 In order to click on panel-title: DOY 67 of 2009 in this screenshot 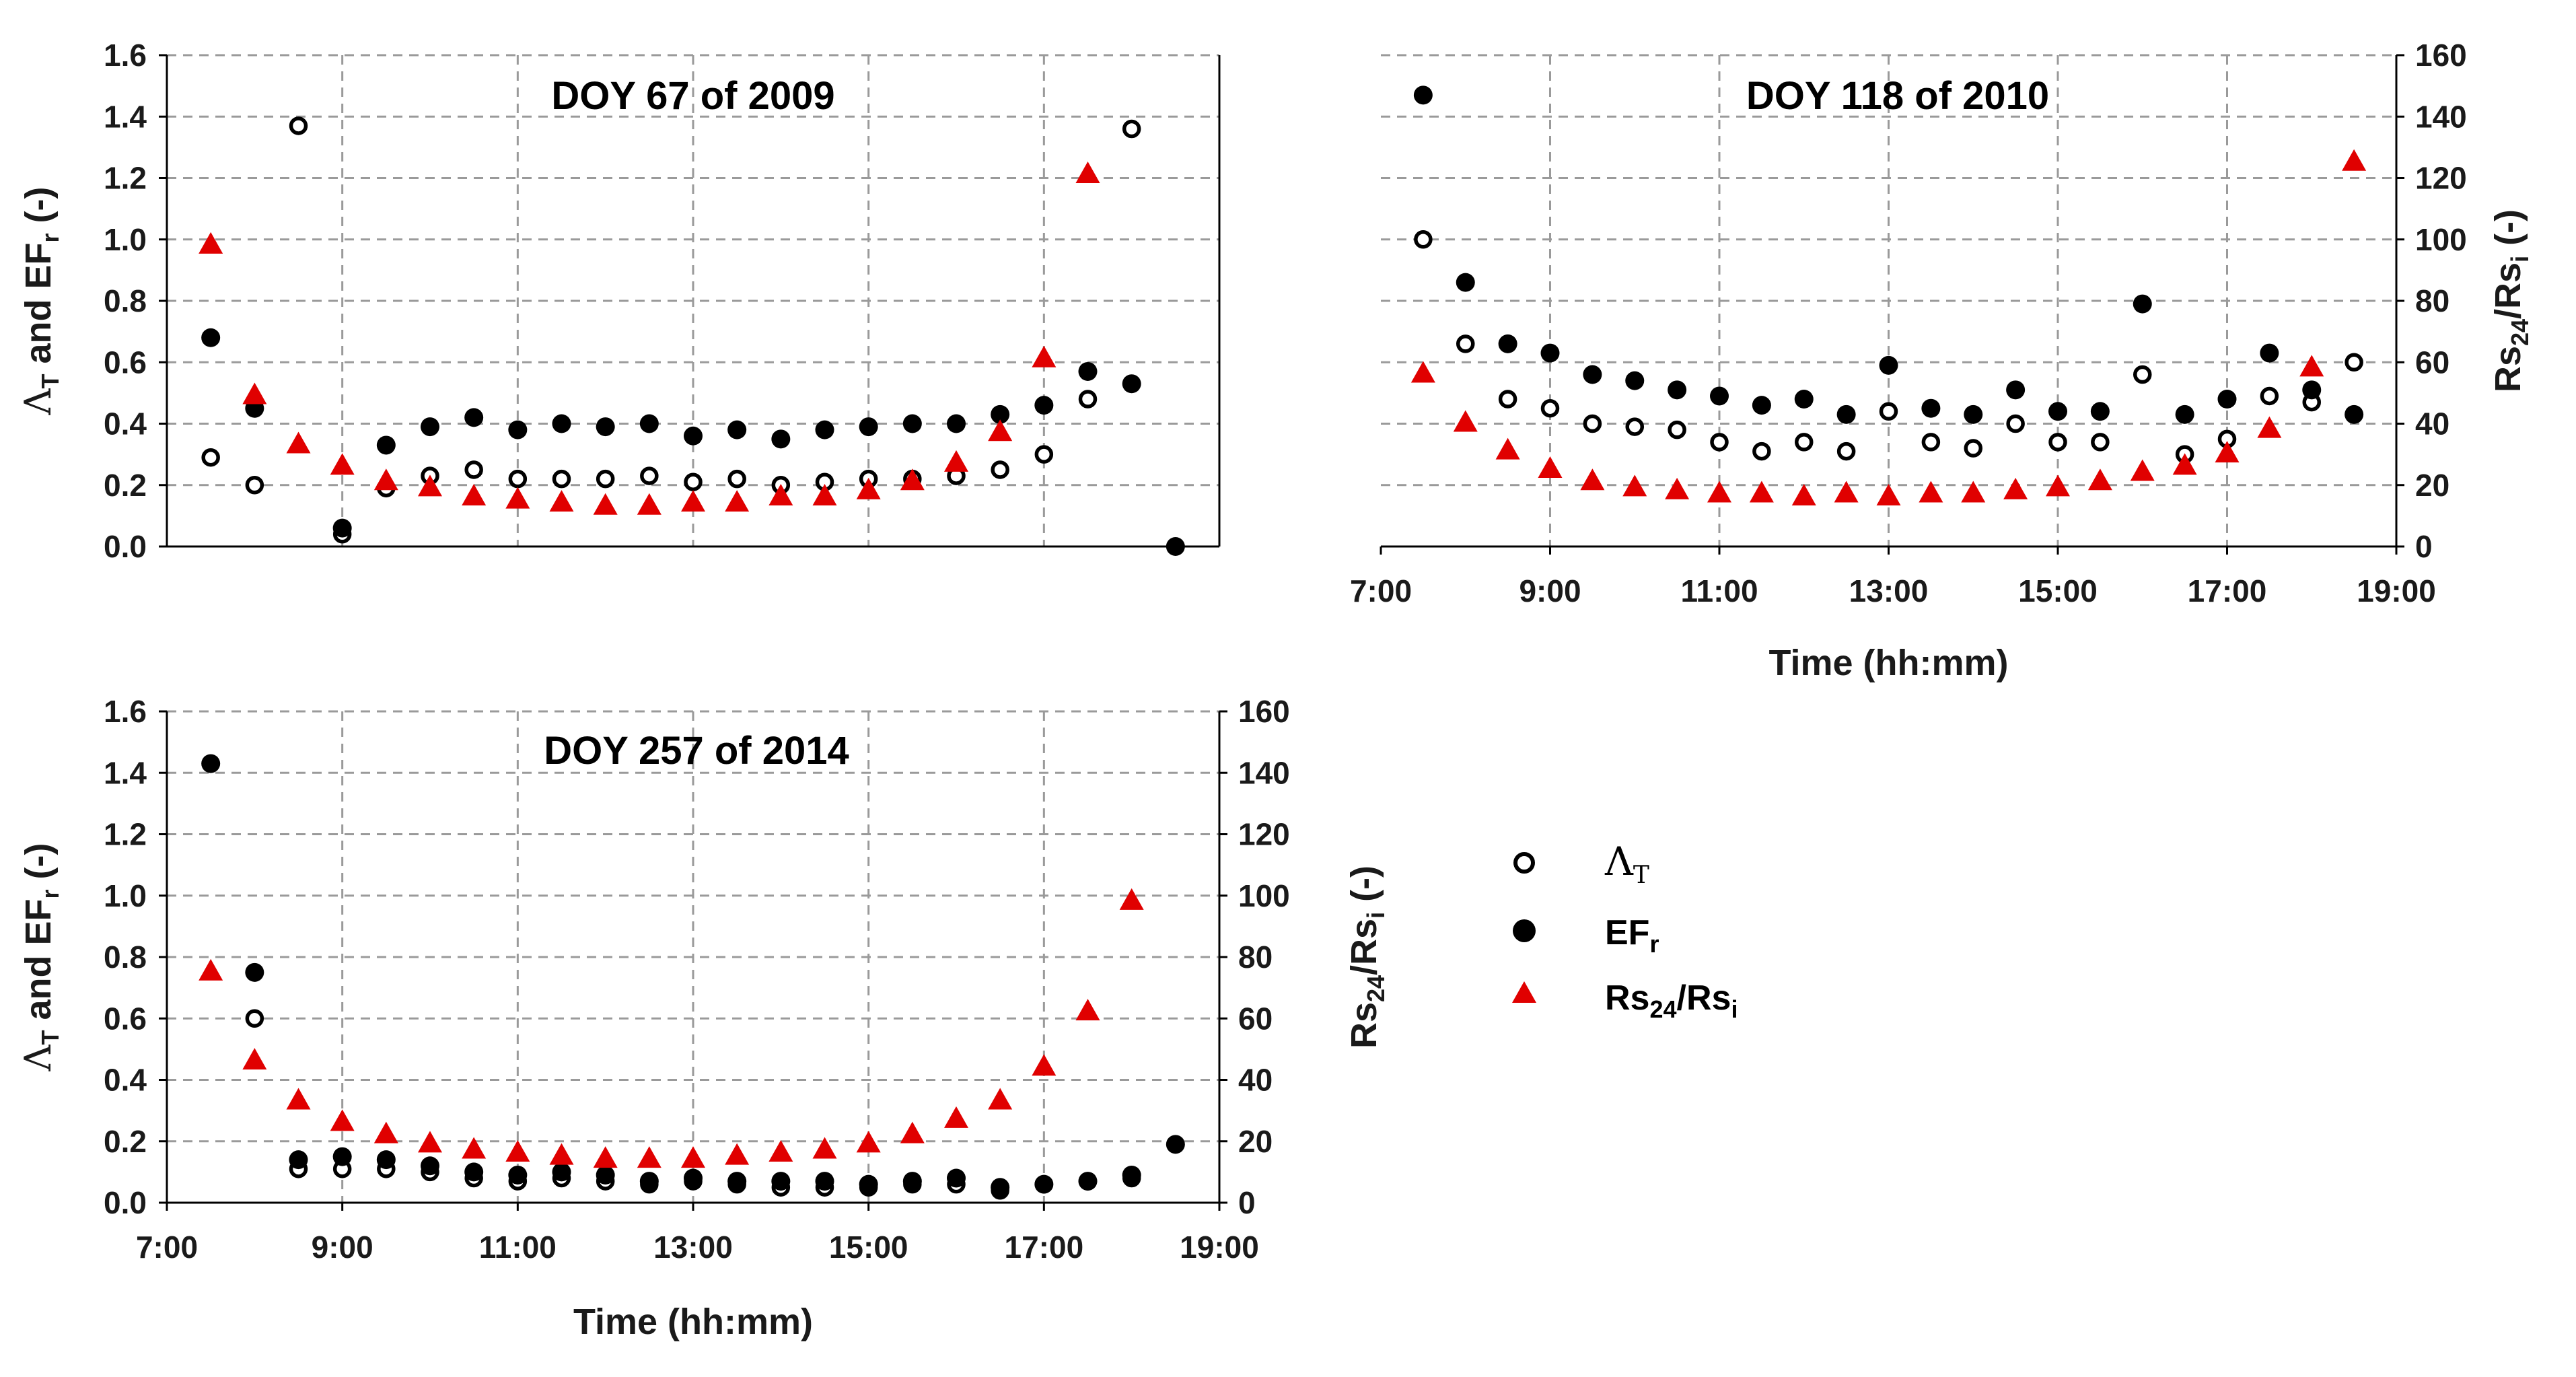, I will do `click(692, 96)`.